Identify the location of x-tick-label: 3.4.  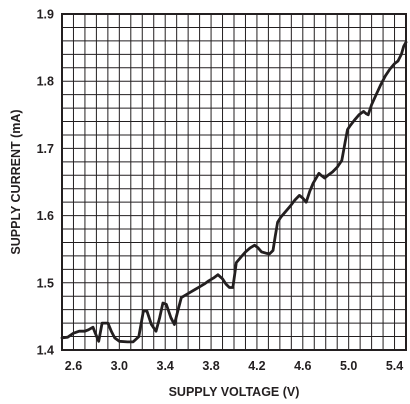
(165, 366).